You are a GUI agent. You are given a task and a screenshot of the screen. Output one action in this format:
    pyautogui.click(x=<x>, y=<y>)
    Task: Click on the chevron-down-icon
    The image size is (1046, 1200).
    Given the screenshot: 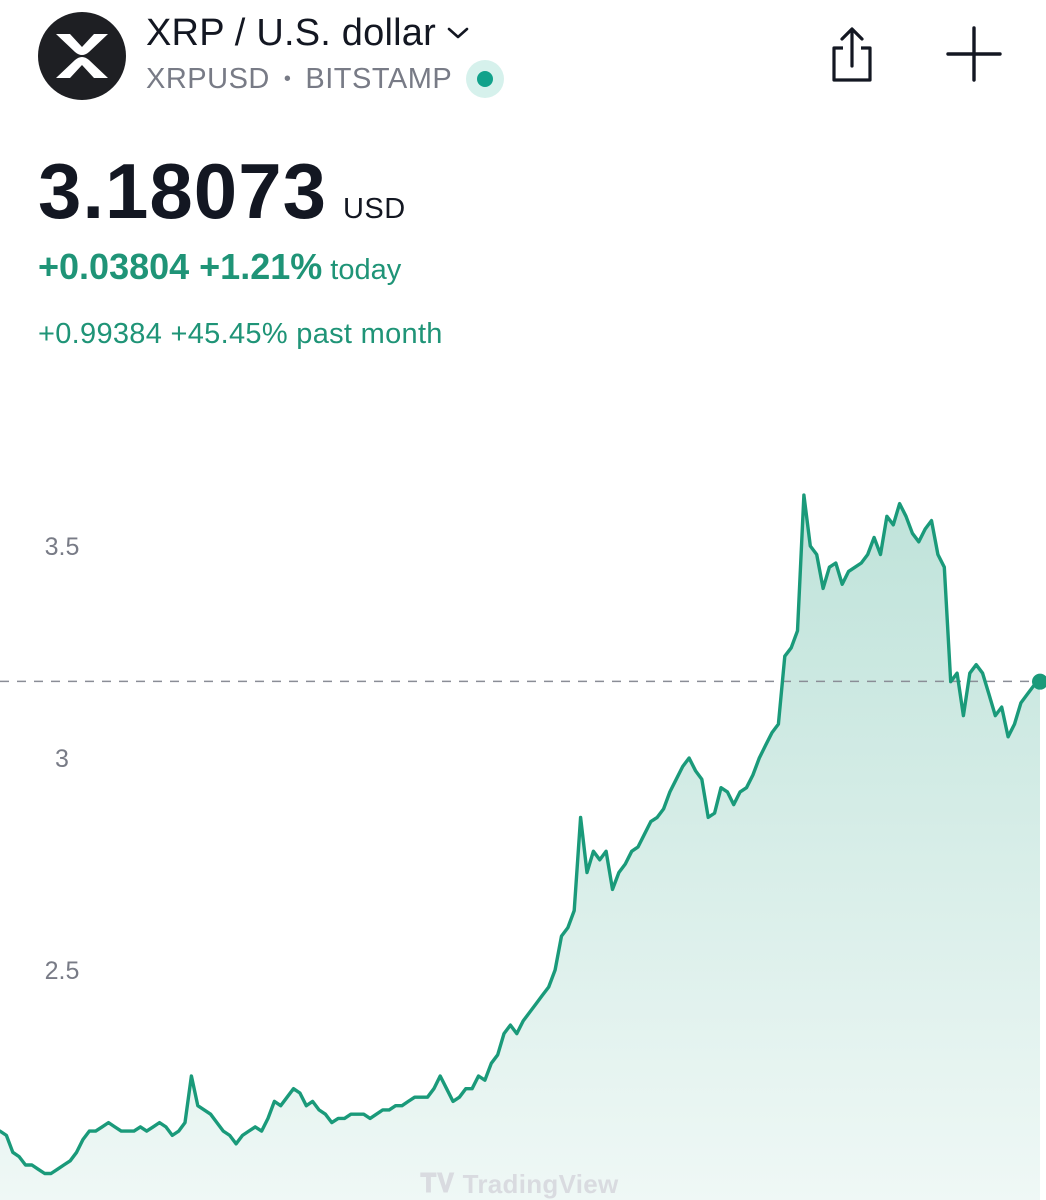 What is the action you would take?
    pyautogui.click(x=458, y=35)
    